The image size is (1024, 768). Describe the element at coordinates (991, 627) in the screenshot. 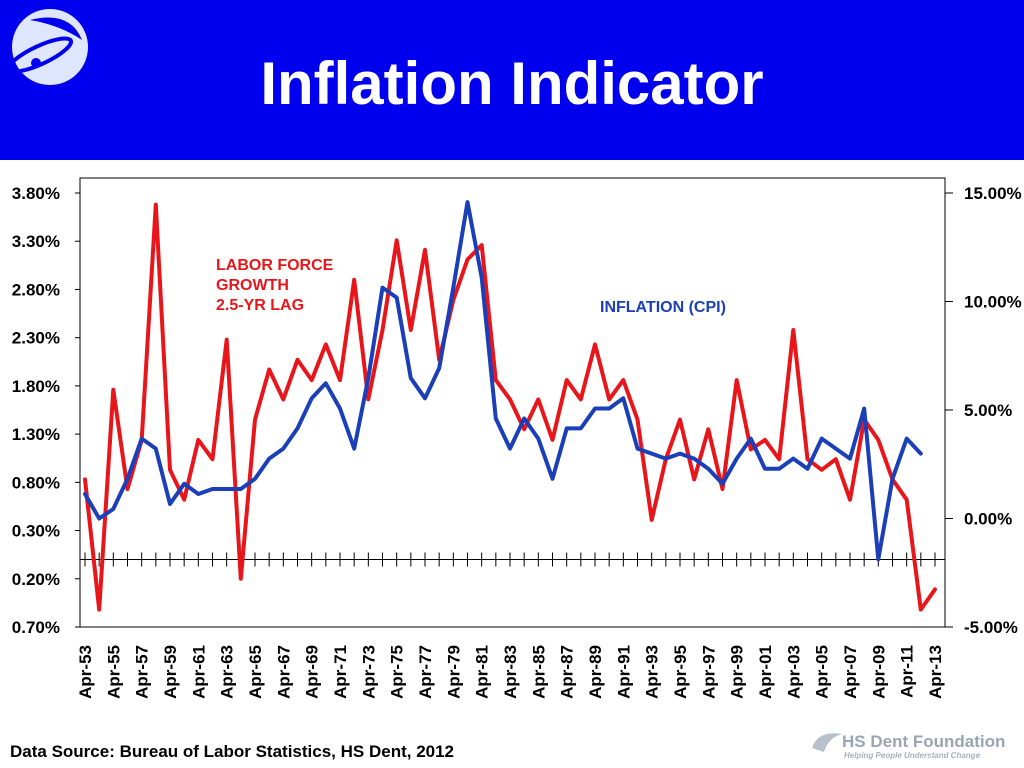

I see `y2-tick-label: -5.00%` at that location.